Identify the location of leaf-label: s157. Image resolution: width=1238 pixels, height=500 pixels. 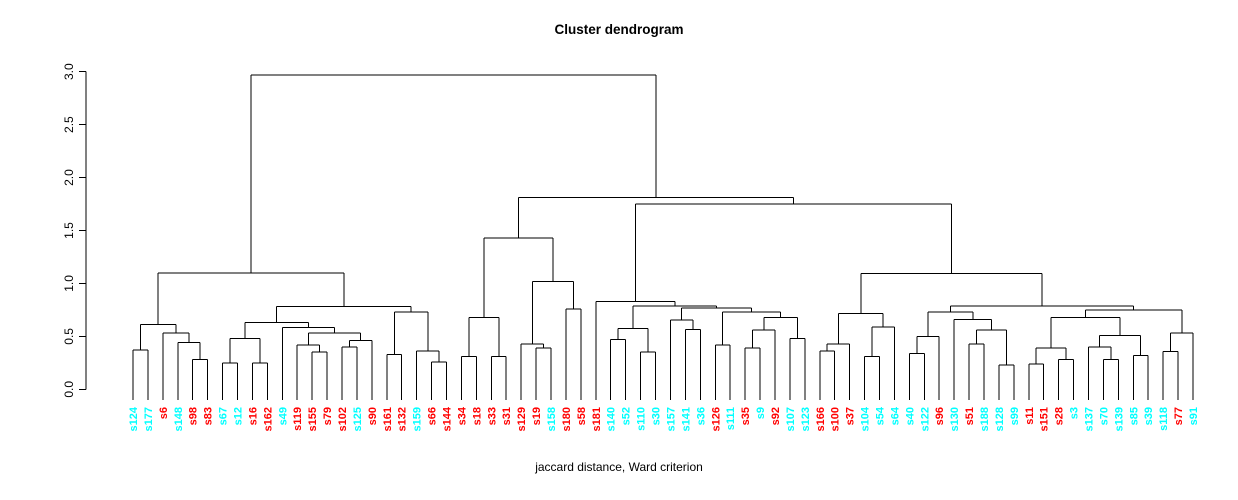
(671, 419).